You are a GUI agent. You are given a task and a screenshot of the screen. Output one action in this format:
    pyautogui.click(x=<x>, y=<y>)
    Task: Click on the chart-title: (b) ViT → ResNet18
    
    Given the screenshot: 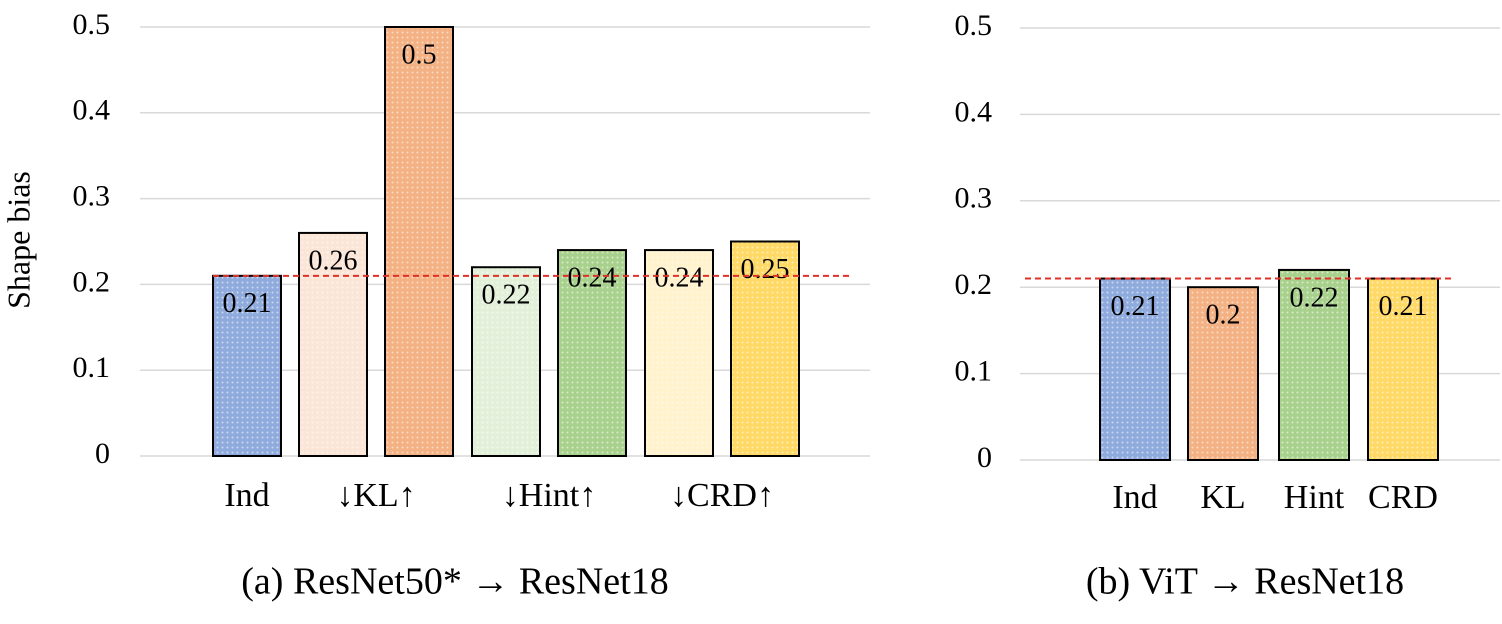 What is the action you would take?
    pyautogui.click(x=1245, y=582)
    